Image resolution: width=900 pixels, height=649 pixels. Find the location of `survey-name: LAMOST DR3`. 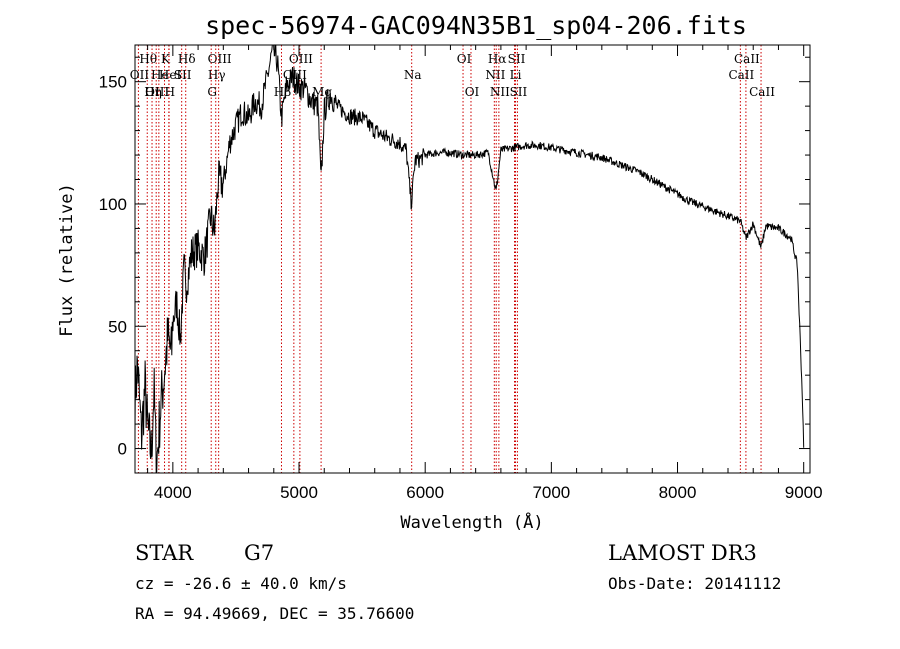

survey-name: LAMOST DR3 is located at coordinates (682, 553).